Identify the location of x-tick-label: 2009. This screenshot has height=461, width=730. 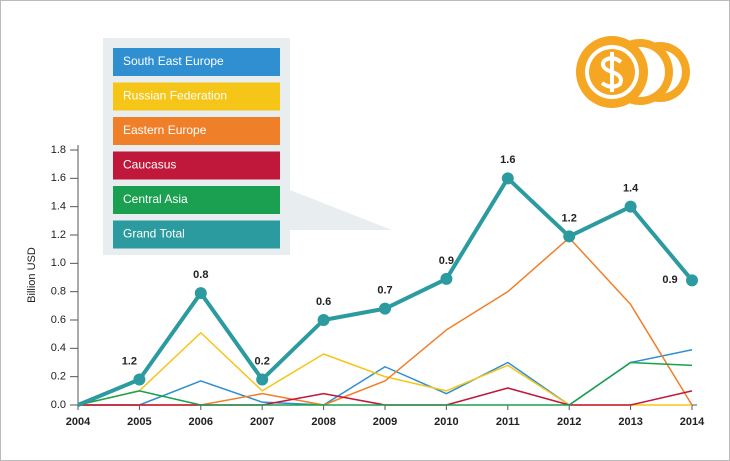
(385, 422).